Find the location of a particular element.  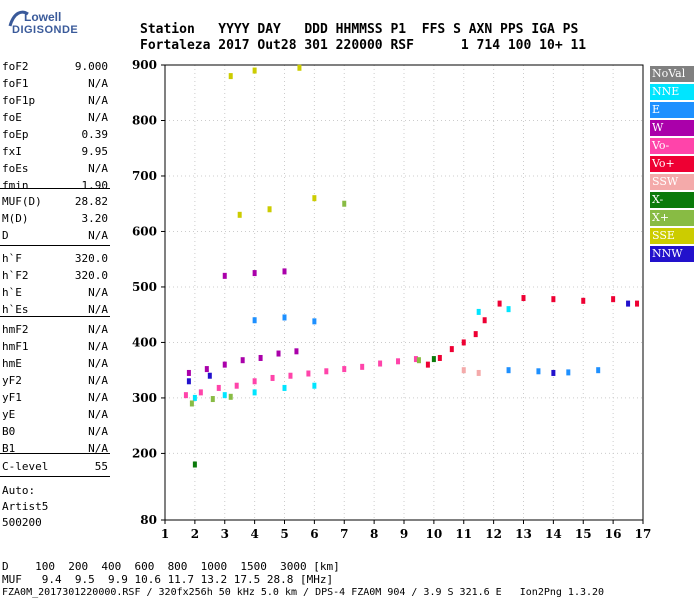

param-row: C-level 55 is located at coordinates (55, 467).